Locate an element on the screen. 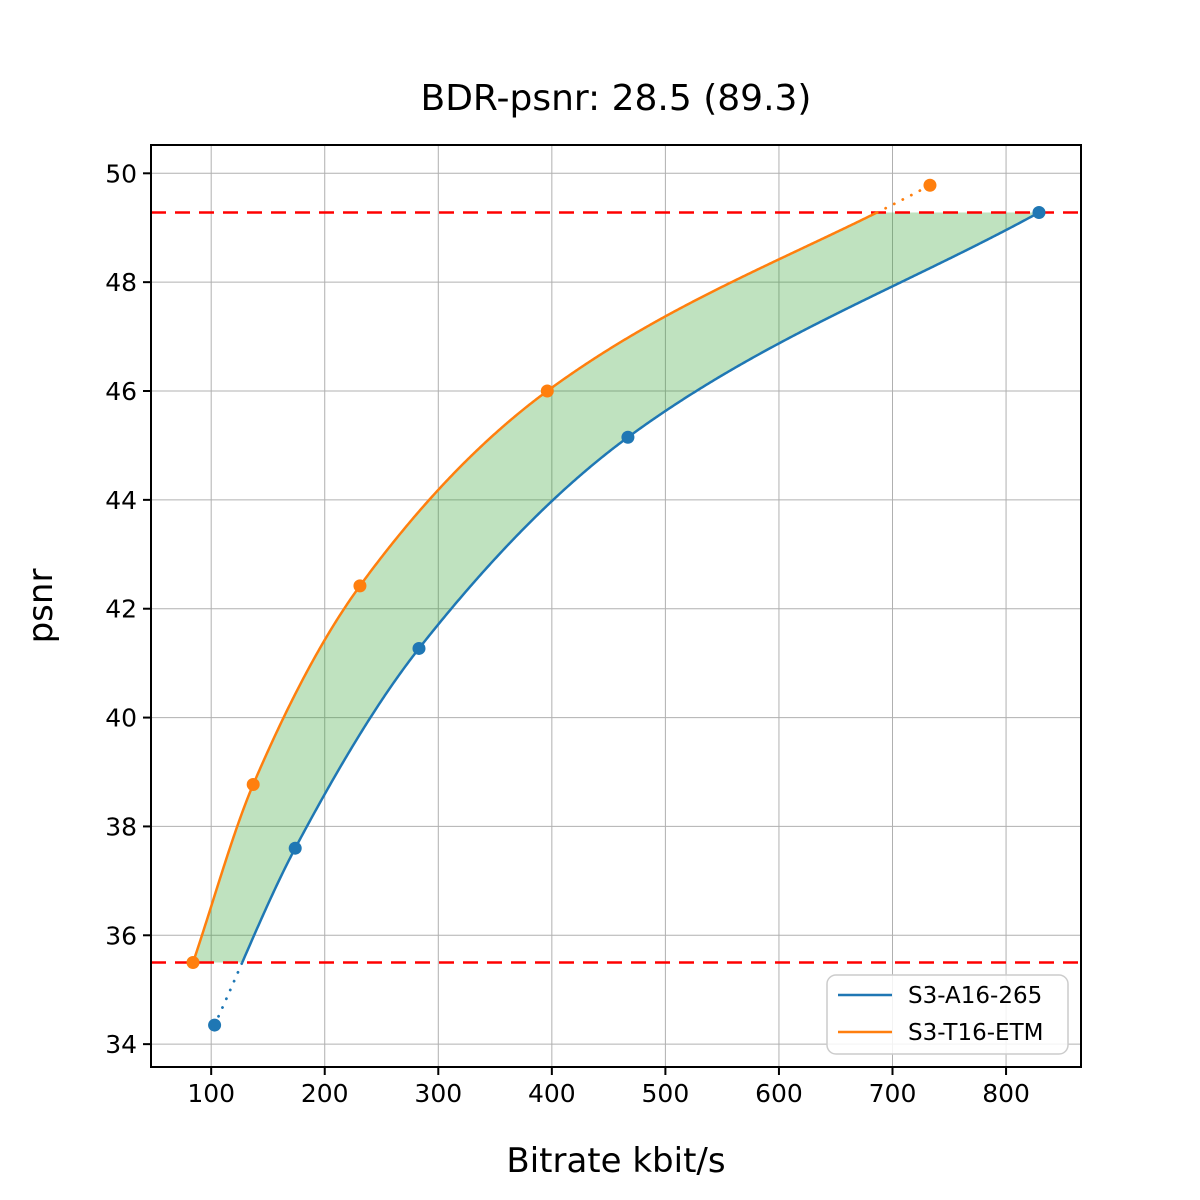  y-tick-label: 46 is located at coordinates (121, 391).